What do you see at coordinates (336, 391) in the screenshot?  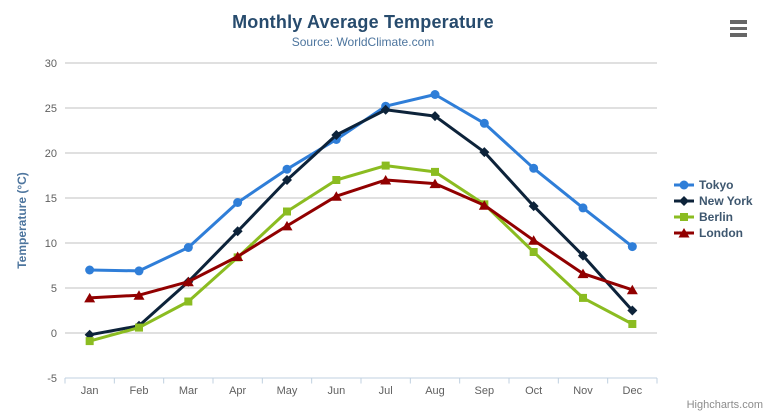 I see `x-axis-label: Jun` at bounding box center [336, 391].